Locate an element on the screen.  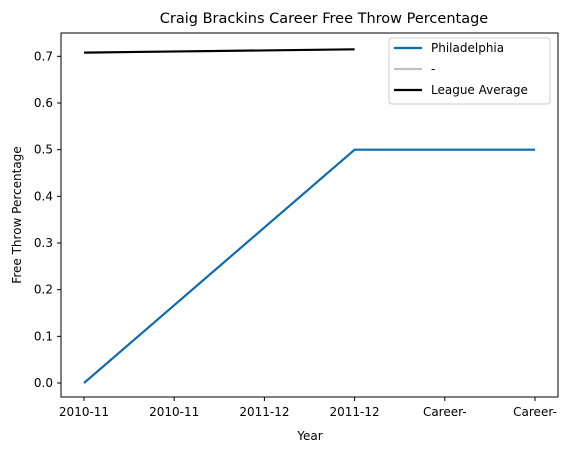
legend-label: Philadelphia is located at coordinates (467, 48).